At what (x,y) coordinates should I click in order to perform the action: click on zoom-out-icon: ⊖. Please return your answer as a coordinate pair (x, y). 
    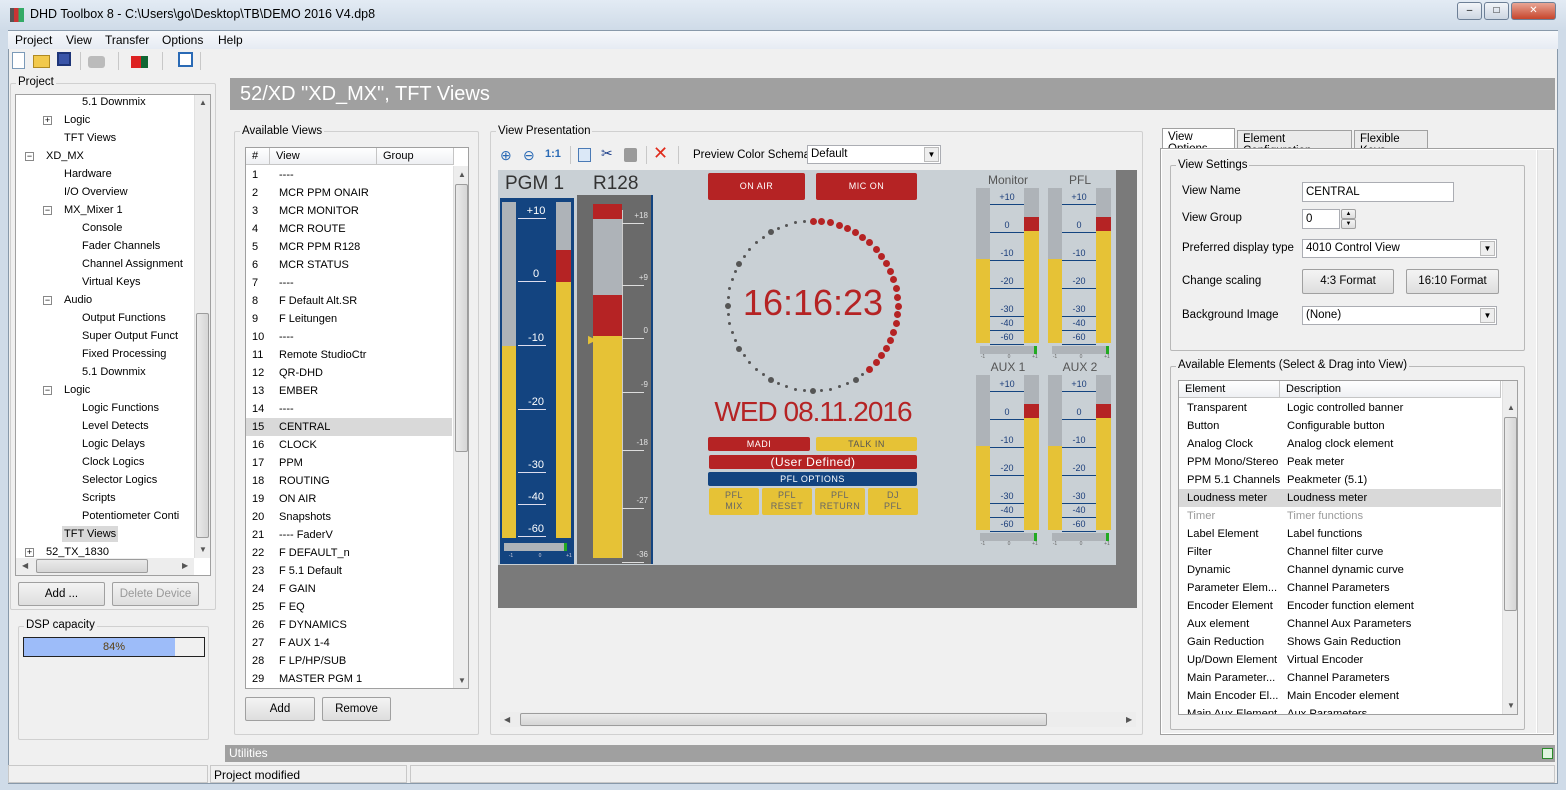
    Looking at the image, I should click on (529, 155).